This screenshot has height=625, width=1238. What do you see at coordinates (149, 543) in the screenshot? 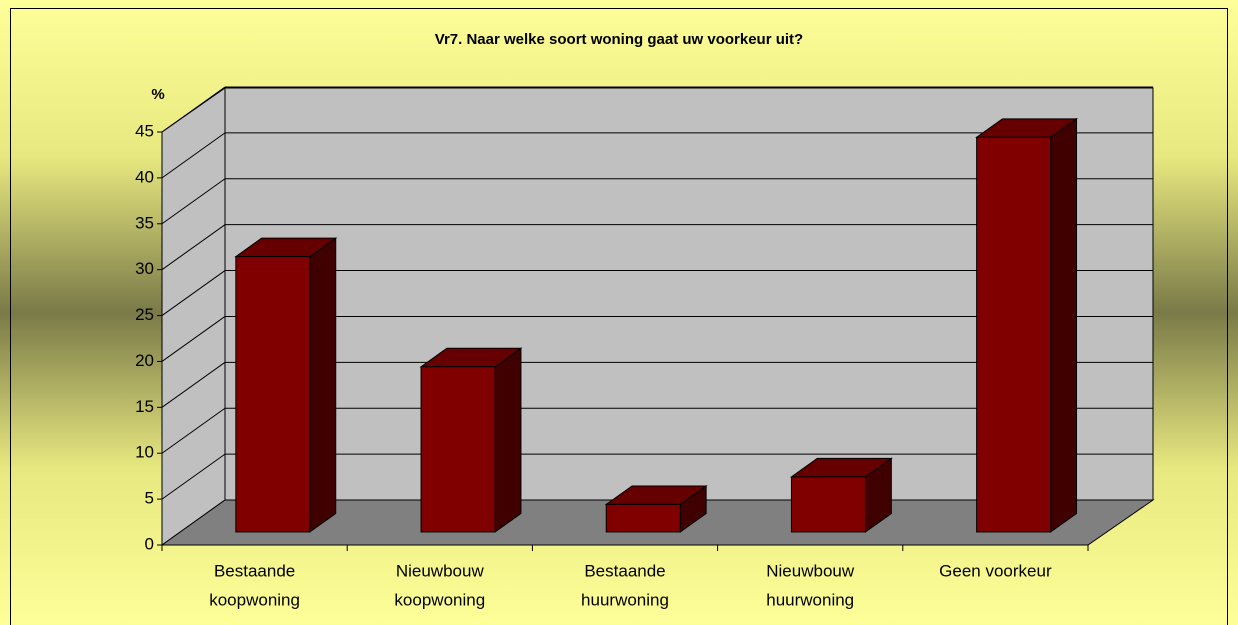
I see `y-tick-label: 0` at bounding box center [149, 543].